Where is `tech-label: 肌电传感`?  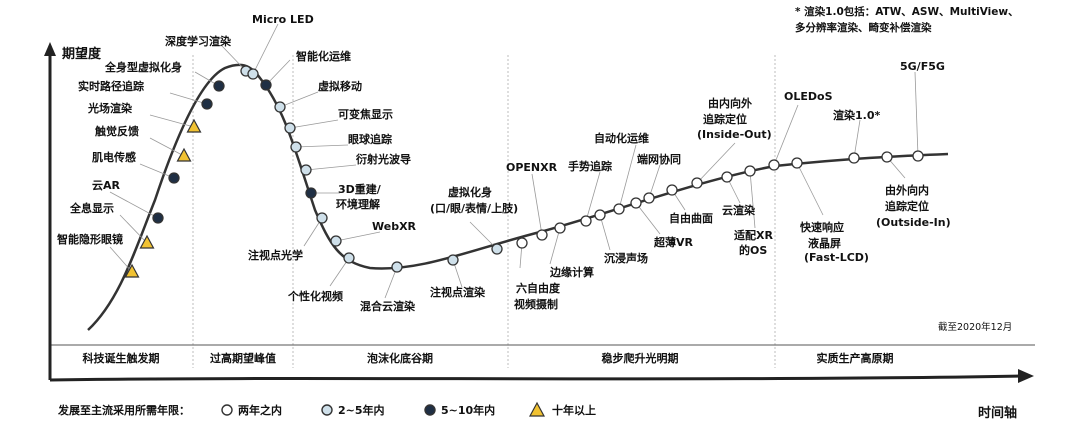
tech-label: 肌电传感 is located at coordinates (113, 157).